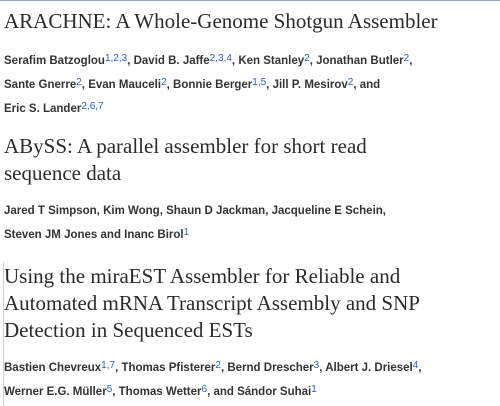  Describe the element at coordinates (55, 392) in the screenshot. I see `author-name: Werner E.G. Müller` at that location.